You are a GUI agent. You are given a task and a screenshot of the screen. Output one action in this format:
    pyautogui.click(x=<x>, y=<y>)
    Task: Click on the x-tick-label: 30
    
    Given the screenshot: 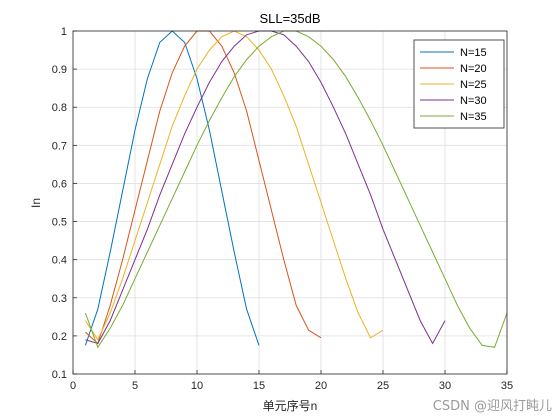 What is the action you would take?
    pyautogui.click(x=445, y=386)
    